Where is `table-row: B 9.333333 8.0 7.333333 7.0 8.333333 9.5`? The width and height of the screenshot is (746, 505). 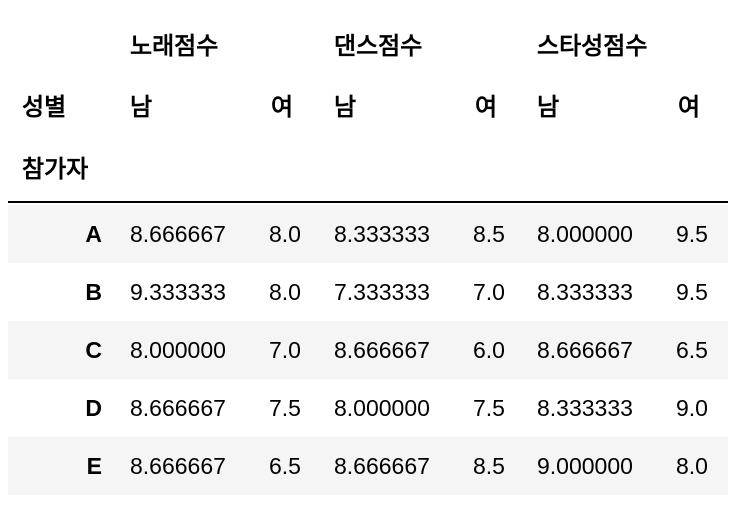
table-row: B 9.333333 8.0 7.333333 7.0 8.333333 9.5 is located at coordinates (368, 292).